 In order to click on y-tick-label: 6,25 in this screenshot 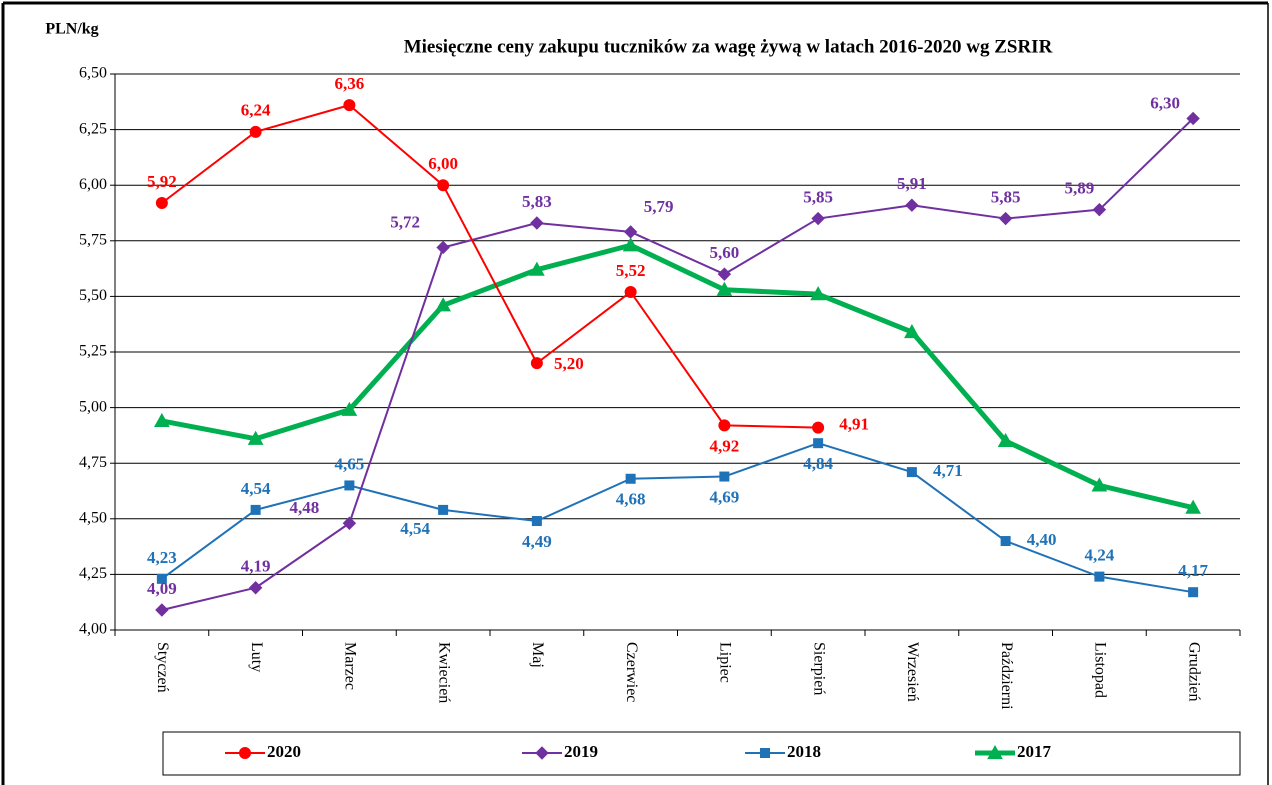, I will do `click(93, 128)`.